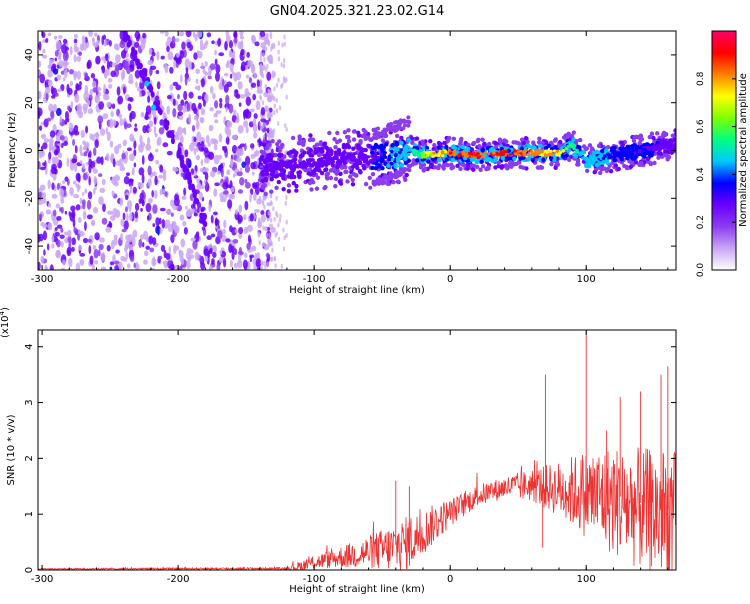 This screenshot has width=750, height=604. I want to click on snr-ylabel: SNR (10 * v/v), so click(11, 449).